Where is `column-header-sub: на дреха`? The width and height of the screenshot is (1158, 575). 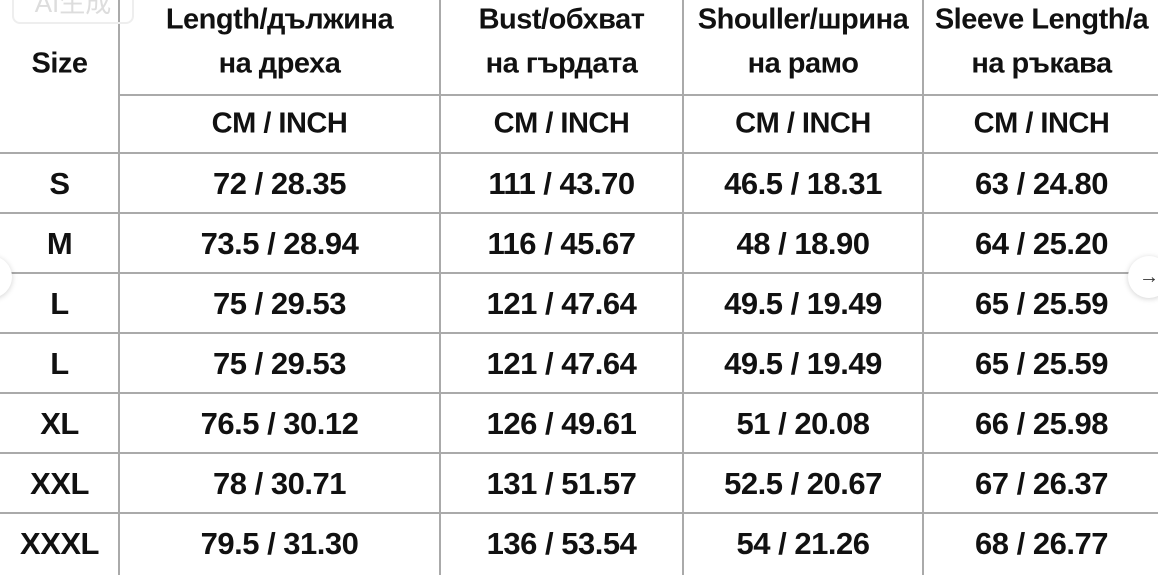
column-header-sub: на дреха is located at coordinates (279, 63).